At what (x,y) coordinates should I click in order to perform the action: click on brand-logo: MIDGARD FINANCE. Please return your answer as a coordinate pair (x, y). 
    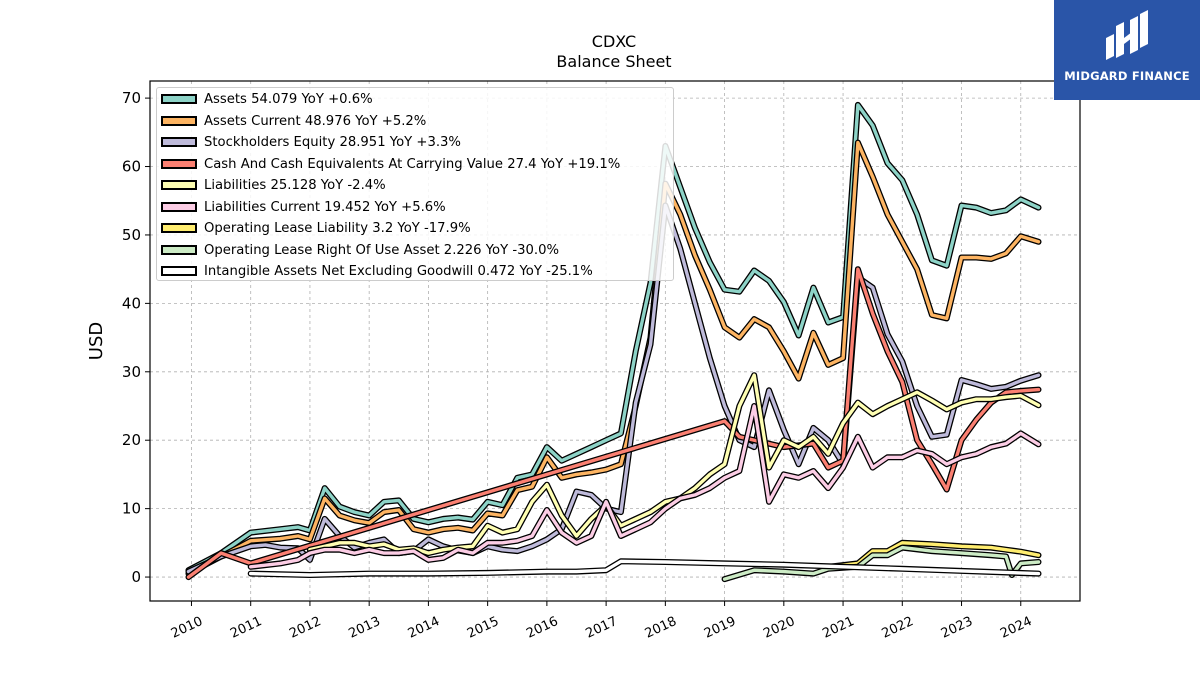
    Looking at the image, I should click on (1127, 50).